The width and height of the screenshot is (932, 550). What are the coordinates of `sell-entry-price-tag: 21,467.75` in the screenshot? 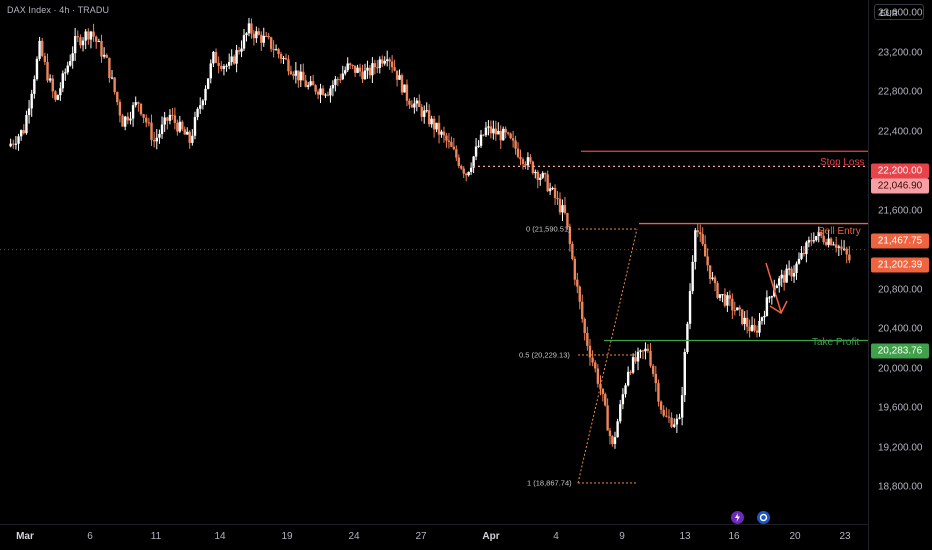 It's located at (900, 241).